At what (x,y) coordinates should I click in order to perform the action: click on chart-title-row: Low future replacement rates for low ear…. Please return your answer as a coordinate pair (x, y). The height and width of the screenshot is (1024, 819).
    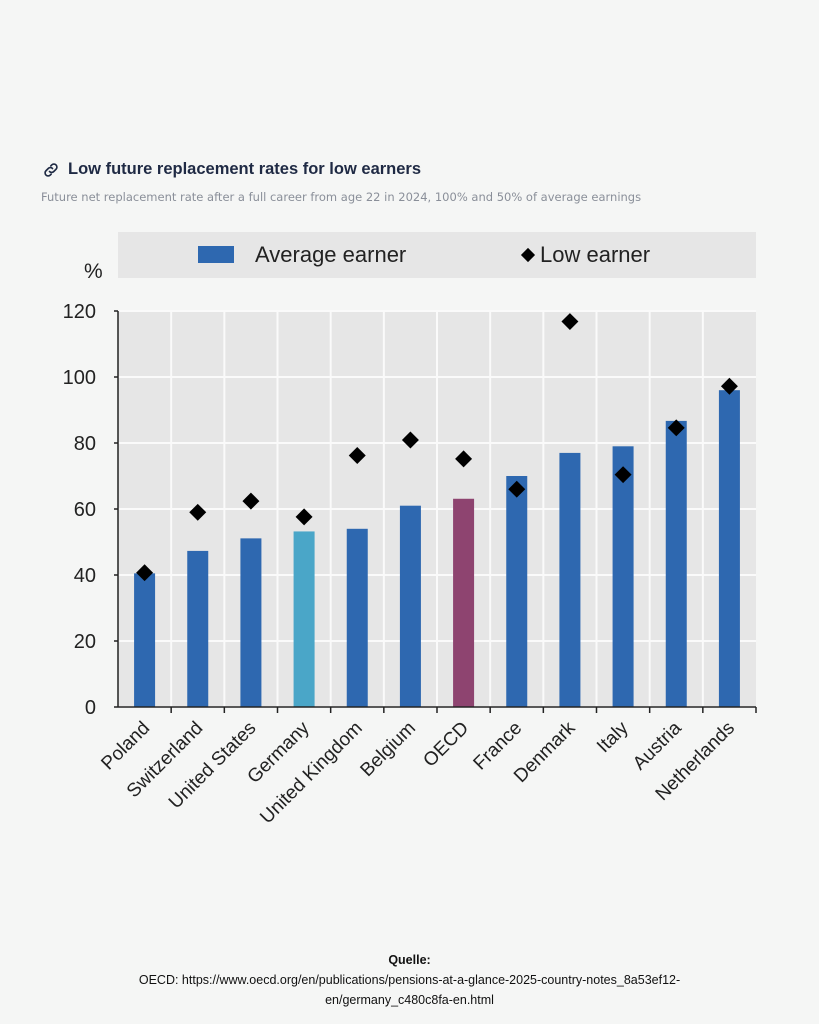
    Looking at the image, I should click on (231, 169).